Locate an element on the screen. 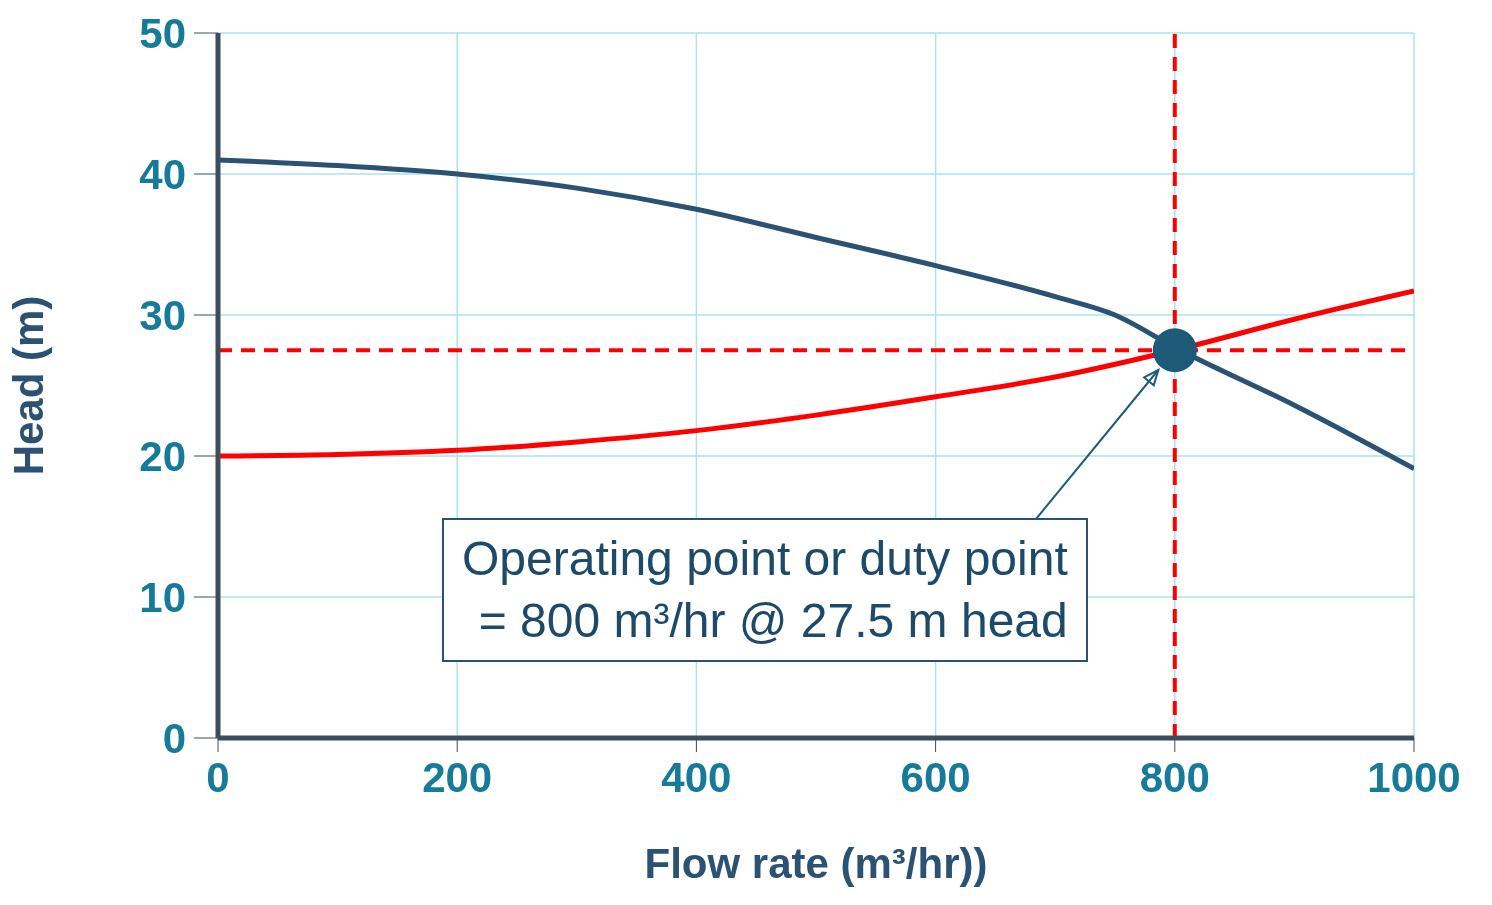 Image resolution: width=1492 pixels, height=905 pixels. y-tick-label: 50 is located at coordinates (162, 33).